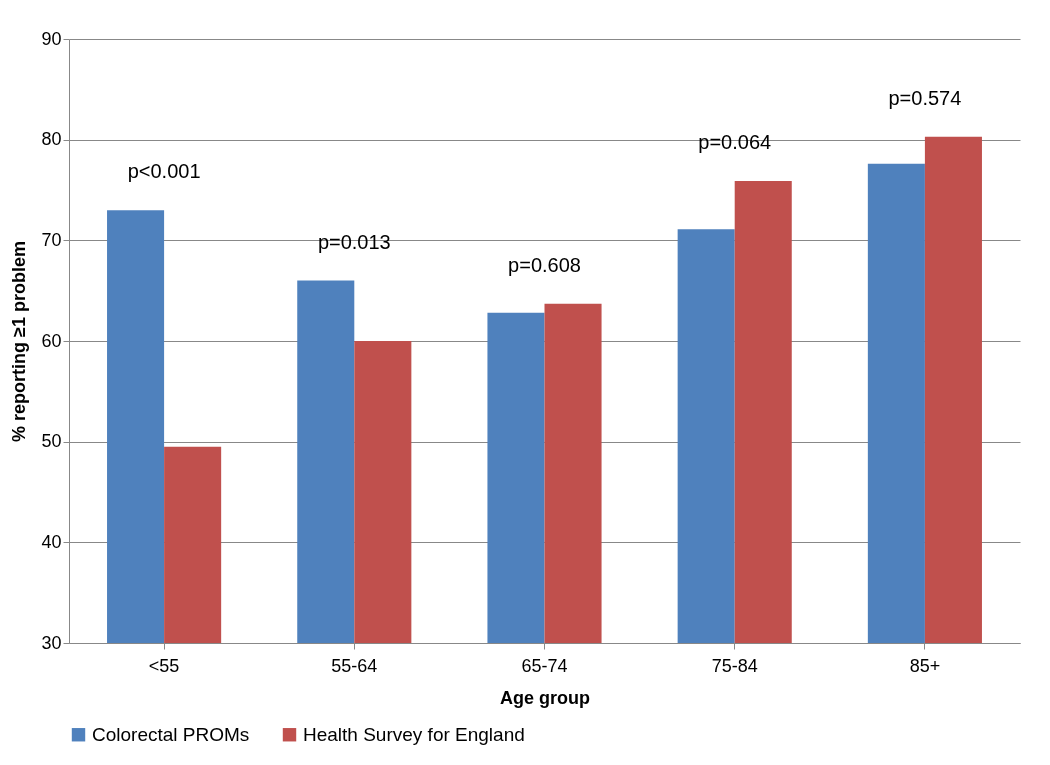 The width and height of the screenshot is (1050, 765). Describe the element at coordinates (544, 665) in the screenshot. I see `x-tick-label: 65-74` at that location.